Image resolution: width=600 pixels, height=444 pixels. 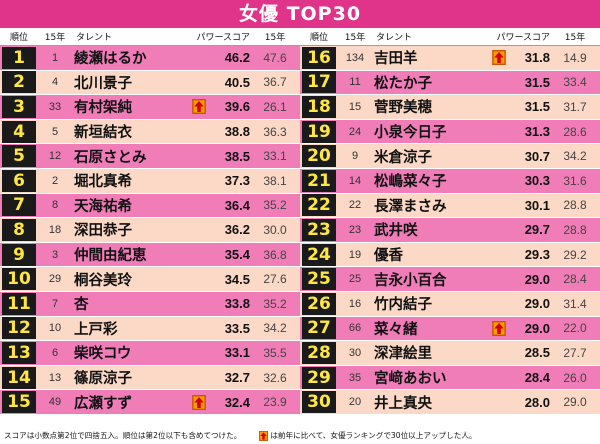 I want to click on power-score: 32.7, so click(x=237, y=378).